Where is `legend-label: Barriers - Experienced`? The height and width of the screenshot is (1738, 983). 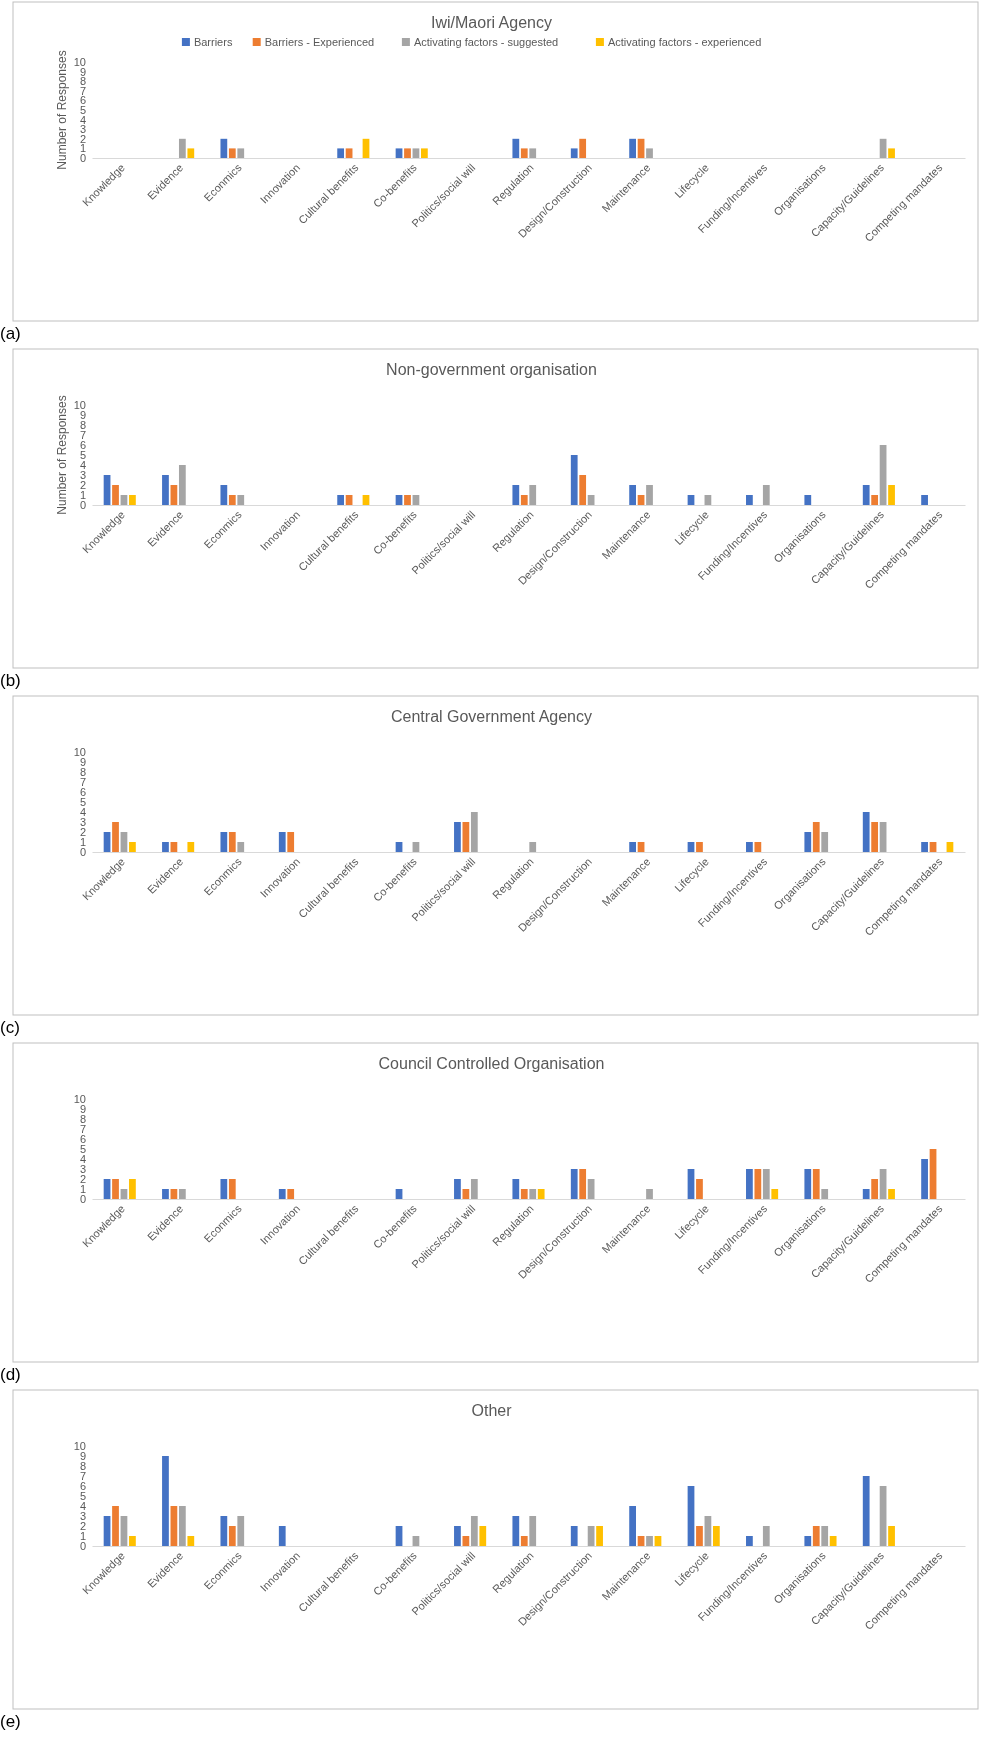
legend-label: Barriers - Experienced is located at coordinates (319, 42).